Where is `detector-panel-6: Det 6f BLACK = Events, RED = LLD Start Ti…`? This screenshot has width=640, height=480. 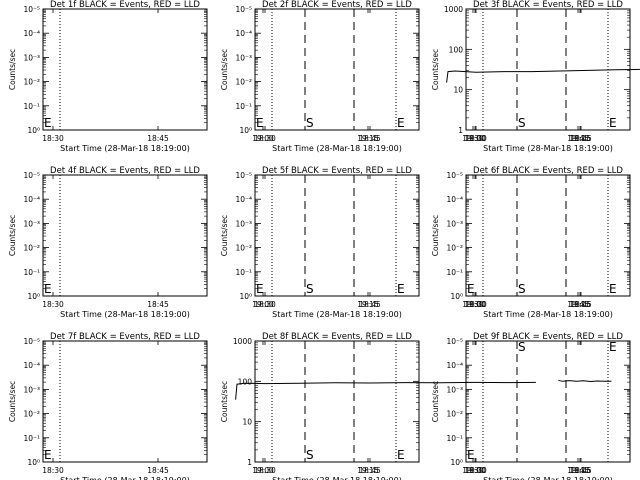 detector-panel-6: Det 6f BLACK = Events, RED = LLD Start Ti… is located at coordinates (531, 242).